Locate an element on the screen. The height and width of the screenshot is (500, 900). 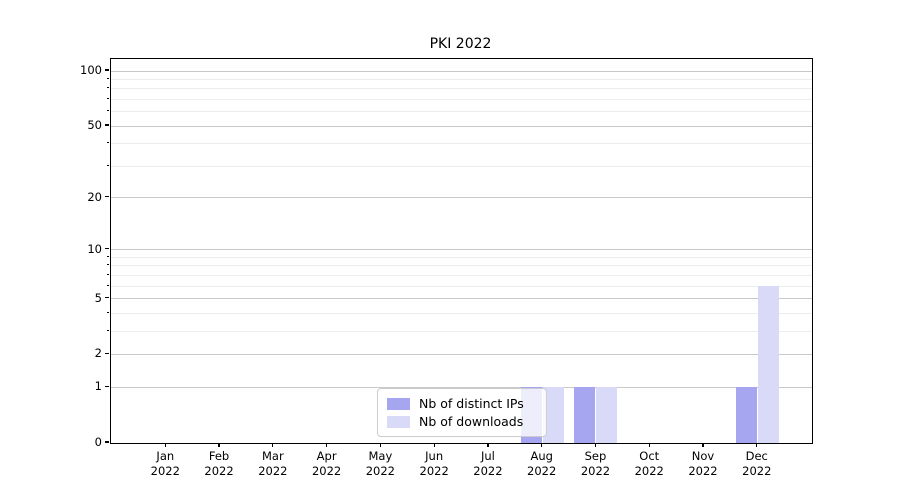
x-tick-label: Dec 2022 is located at coordinates (757, 464).